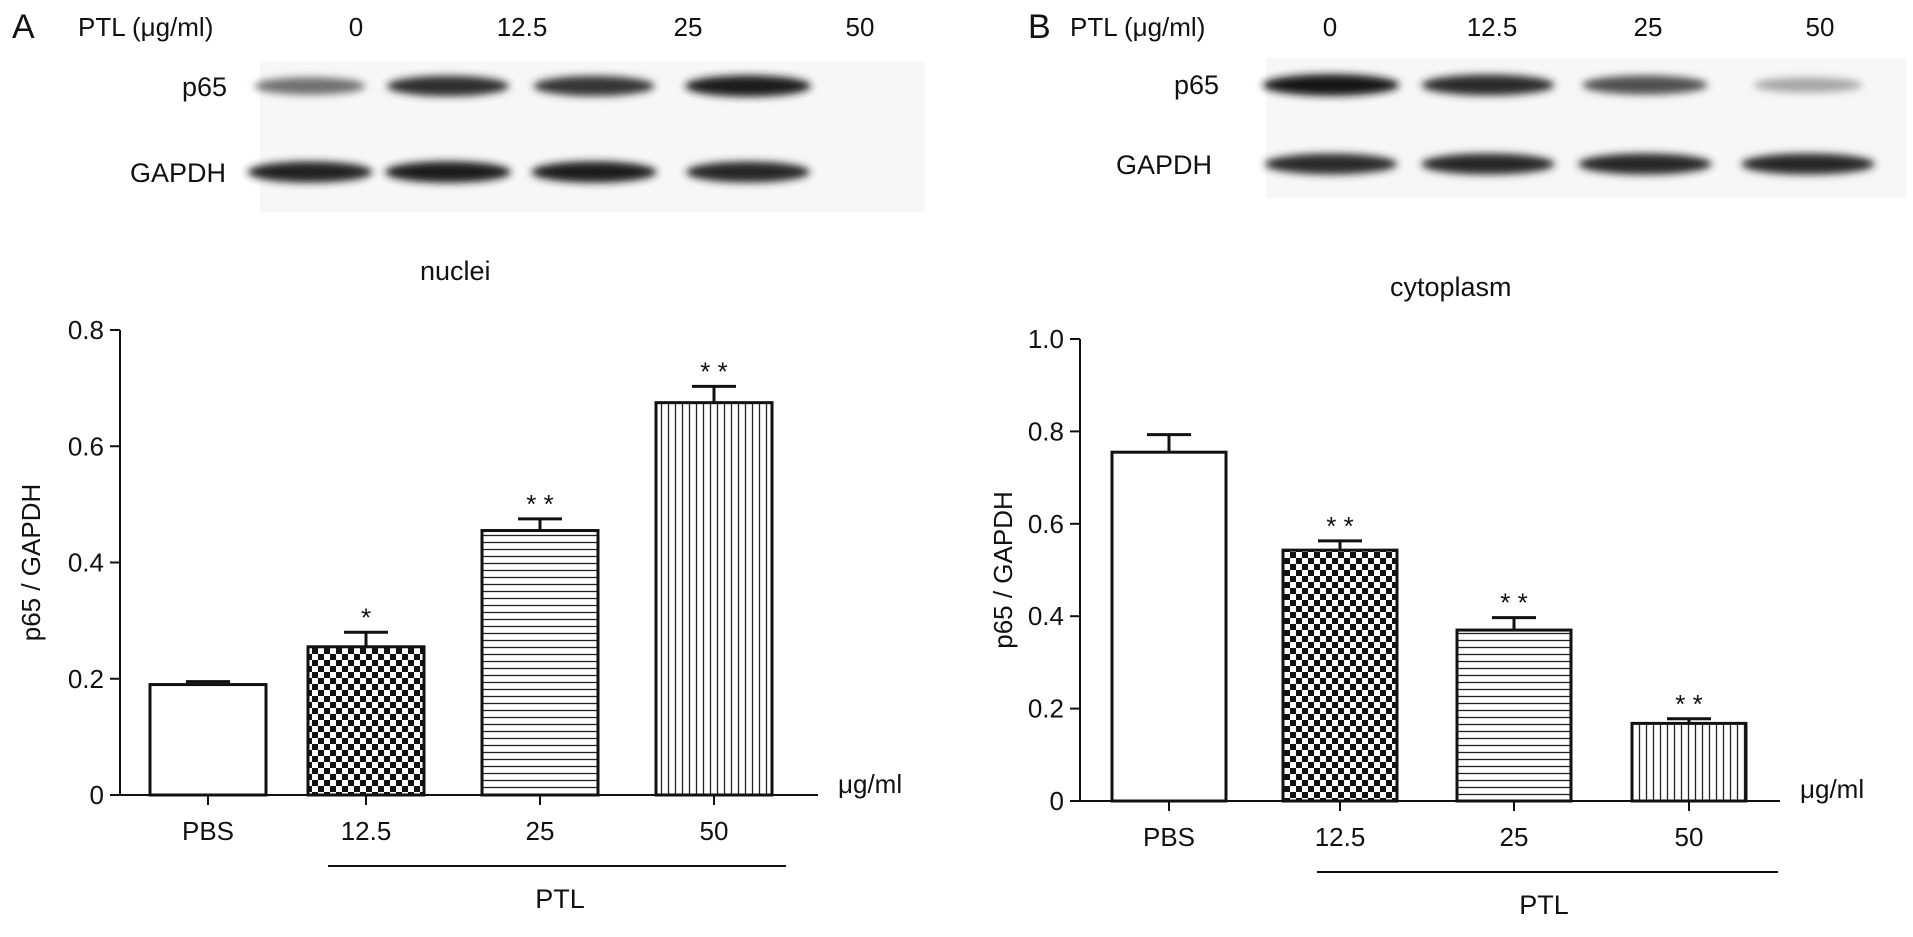 The image size is (1913, 937). I want to click on region-label: cytoplasm, so click(1451, 287).